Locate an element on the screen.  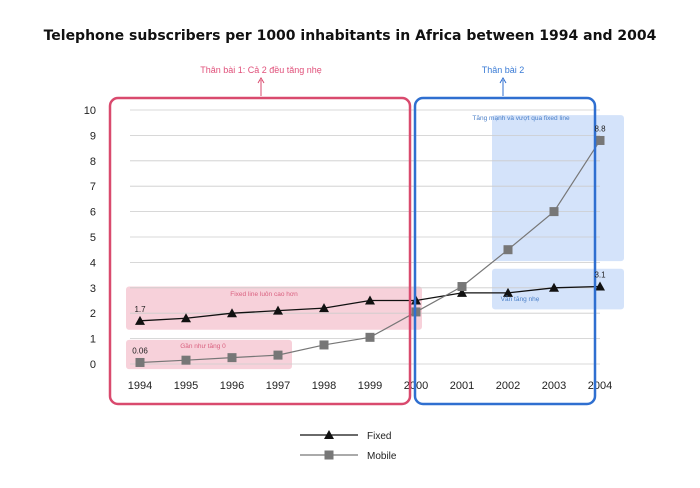
section2-arrowhead is located at coordinates (503, 80).